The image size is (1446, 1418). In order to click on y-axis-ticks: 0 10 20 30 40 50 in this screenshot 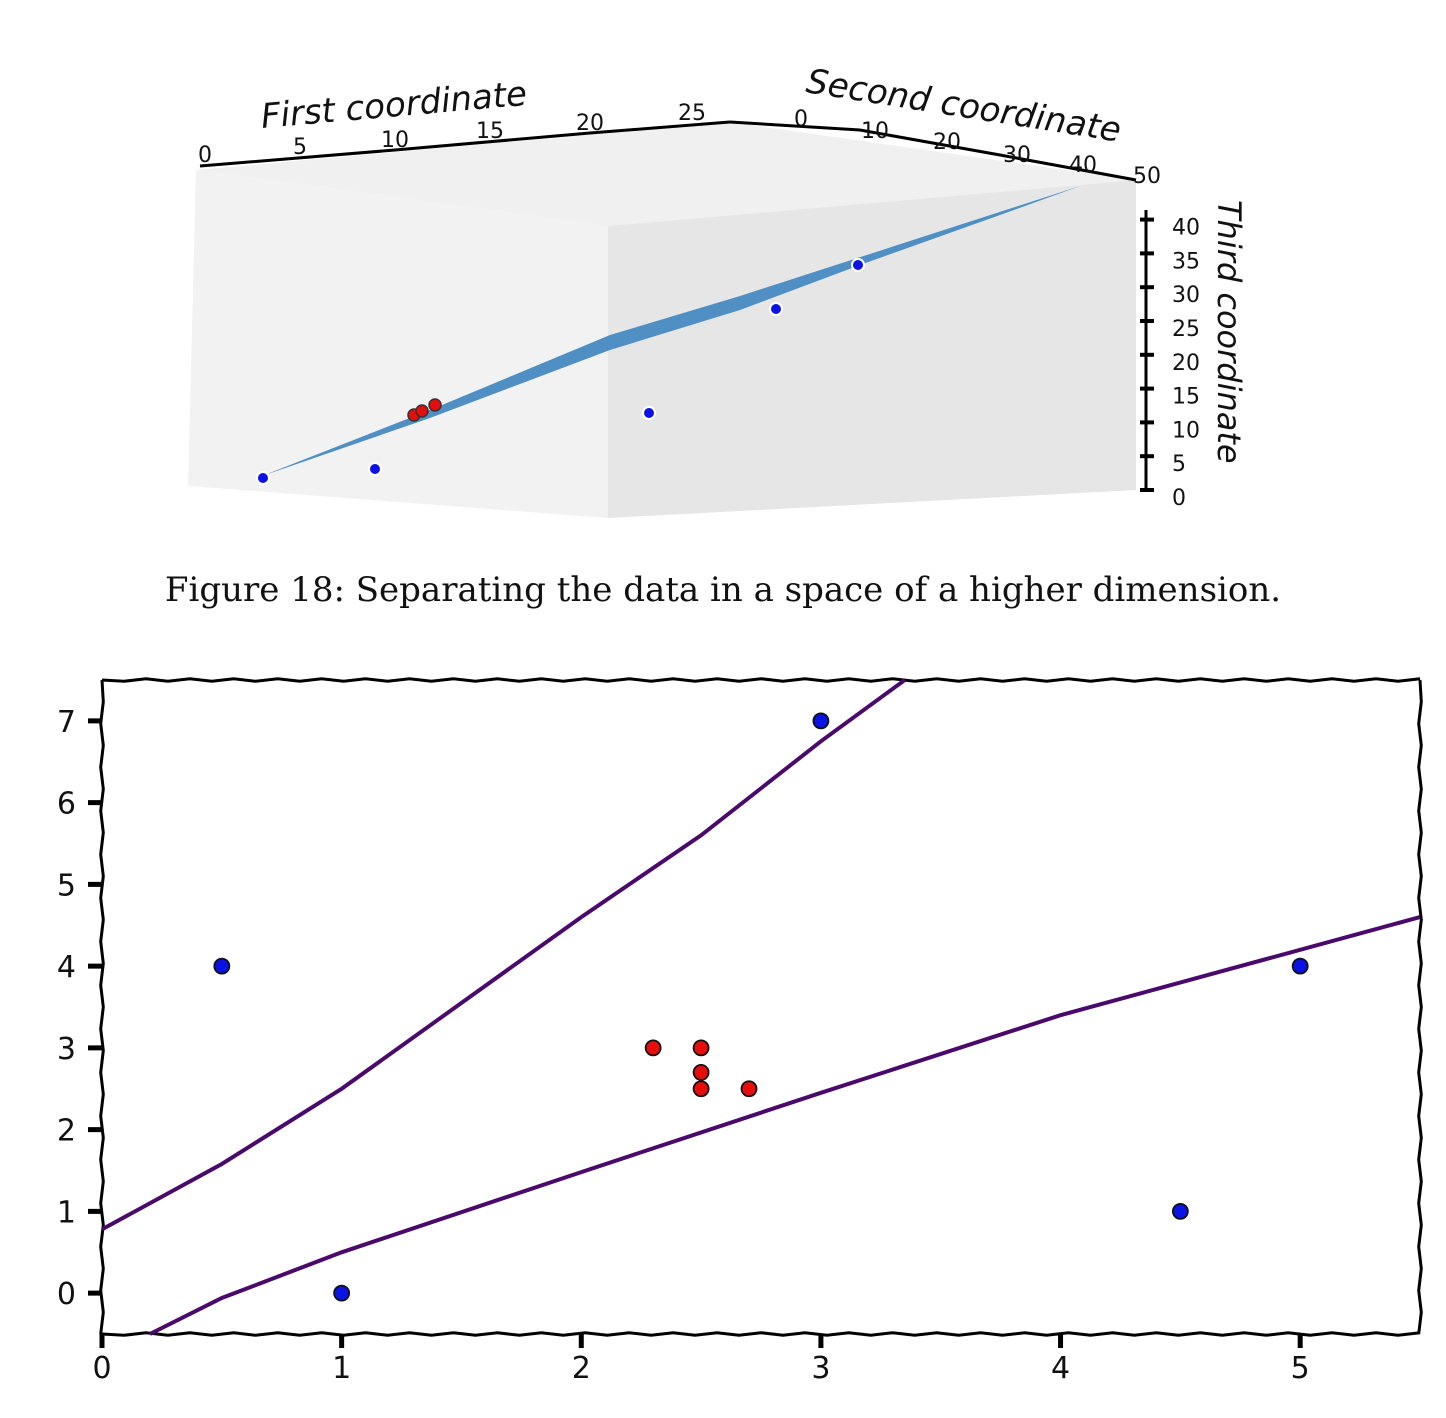, I will do `click(977, 148)`.